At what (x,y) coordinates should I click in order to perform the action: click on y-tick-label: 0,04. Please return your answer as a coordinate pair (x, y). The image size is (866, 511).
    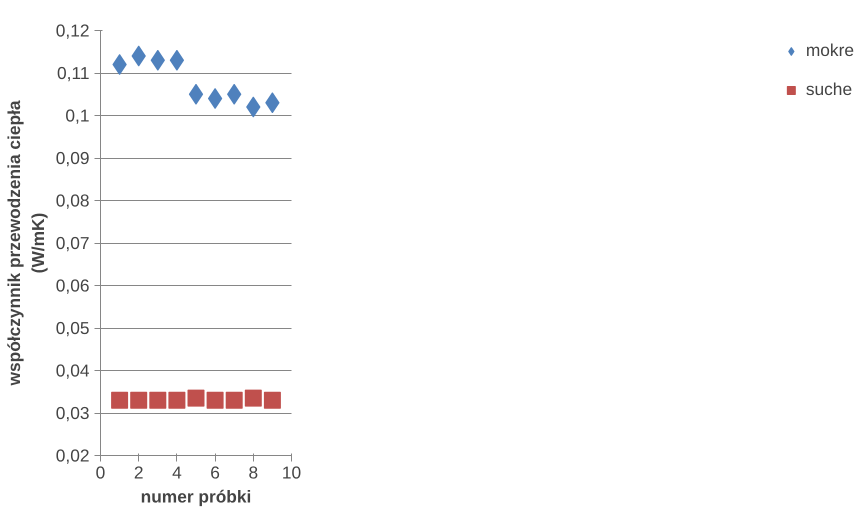
    Looking at the image, I should click on (73, 370).